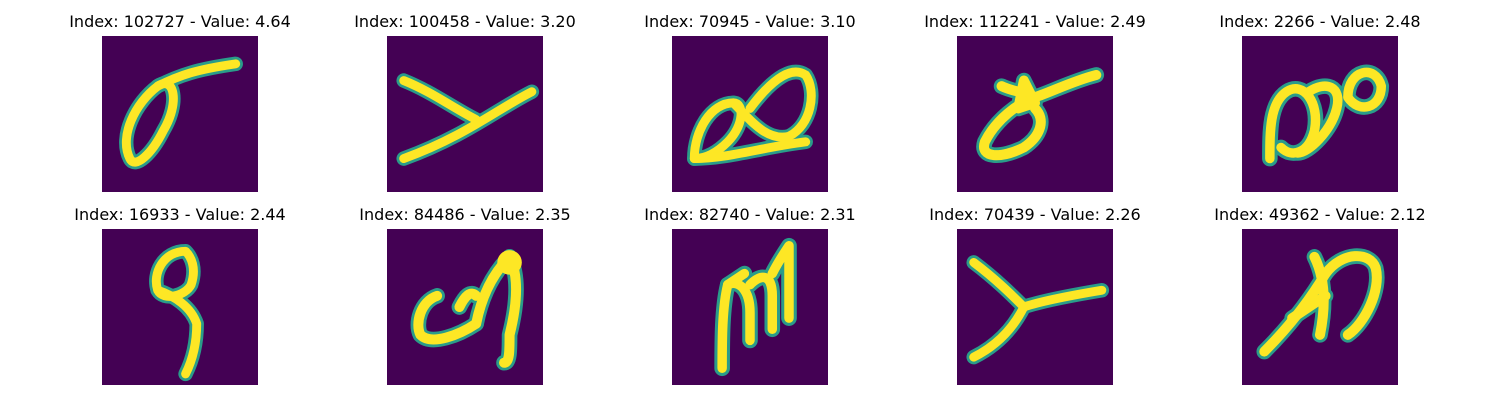 The height and width of the screenshot is (400, 1500). I want to click on digit-panel-6: Index: 16933 - Value: 2.44, so click(180, 300).